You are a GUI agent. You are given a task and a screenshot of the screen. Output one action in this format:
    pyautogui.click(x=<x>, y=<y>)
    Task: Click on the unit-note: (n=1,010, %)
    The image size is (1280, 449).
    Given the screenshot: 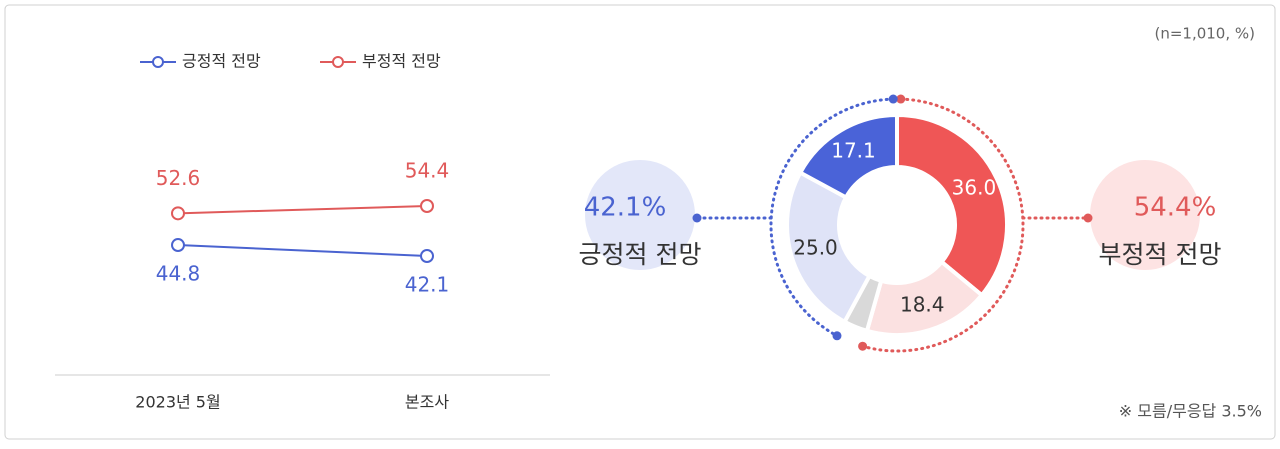 What is the action you would take?
    pyautogui.click(x=1204, y=34)
    